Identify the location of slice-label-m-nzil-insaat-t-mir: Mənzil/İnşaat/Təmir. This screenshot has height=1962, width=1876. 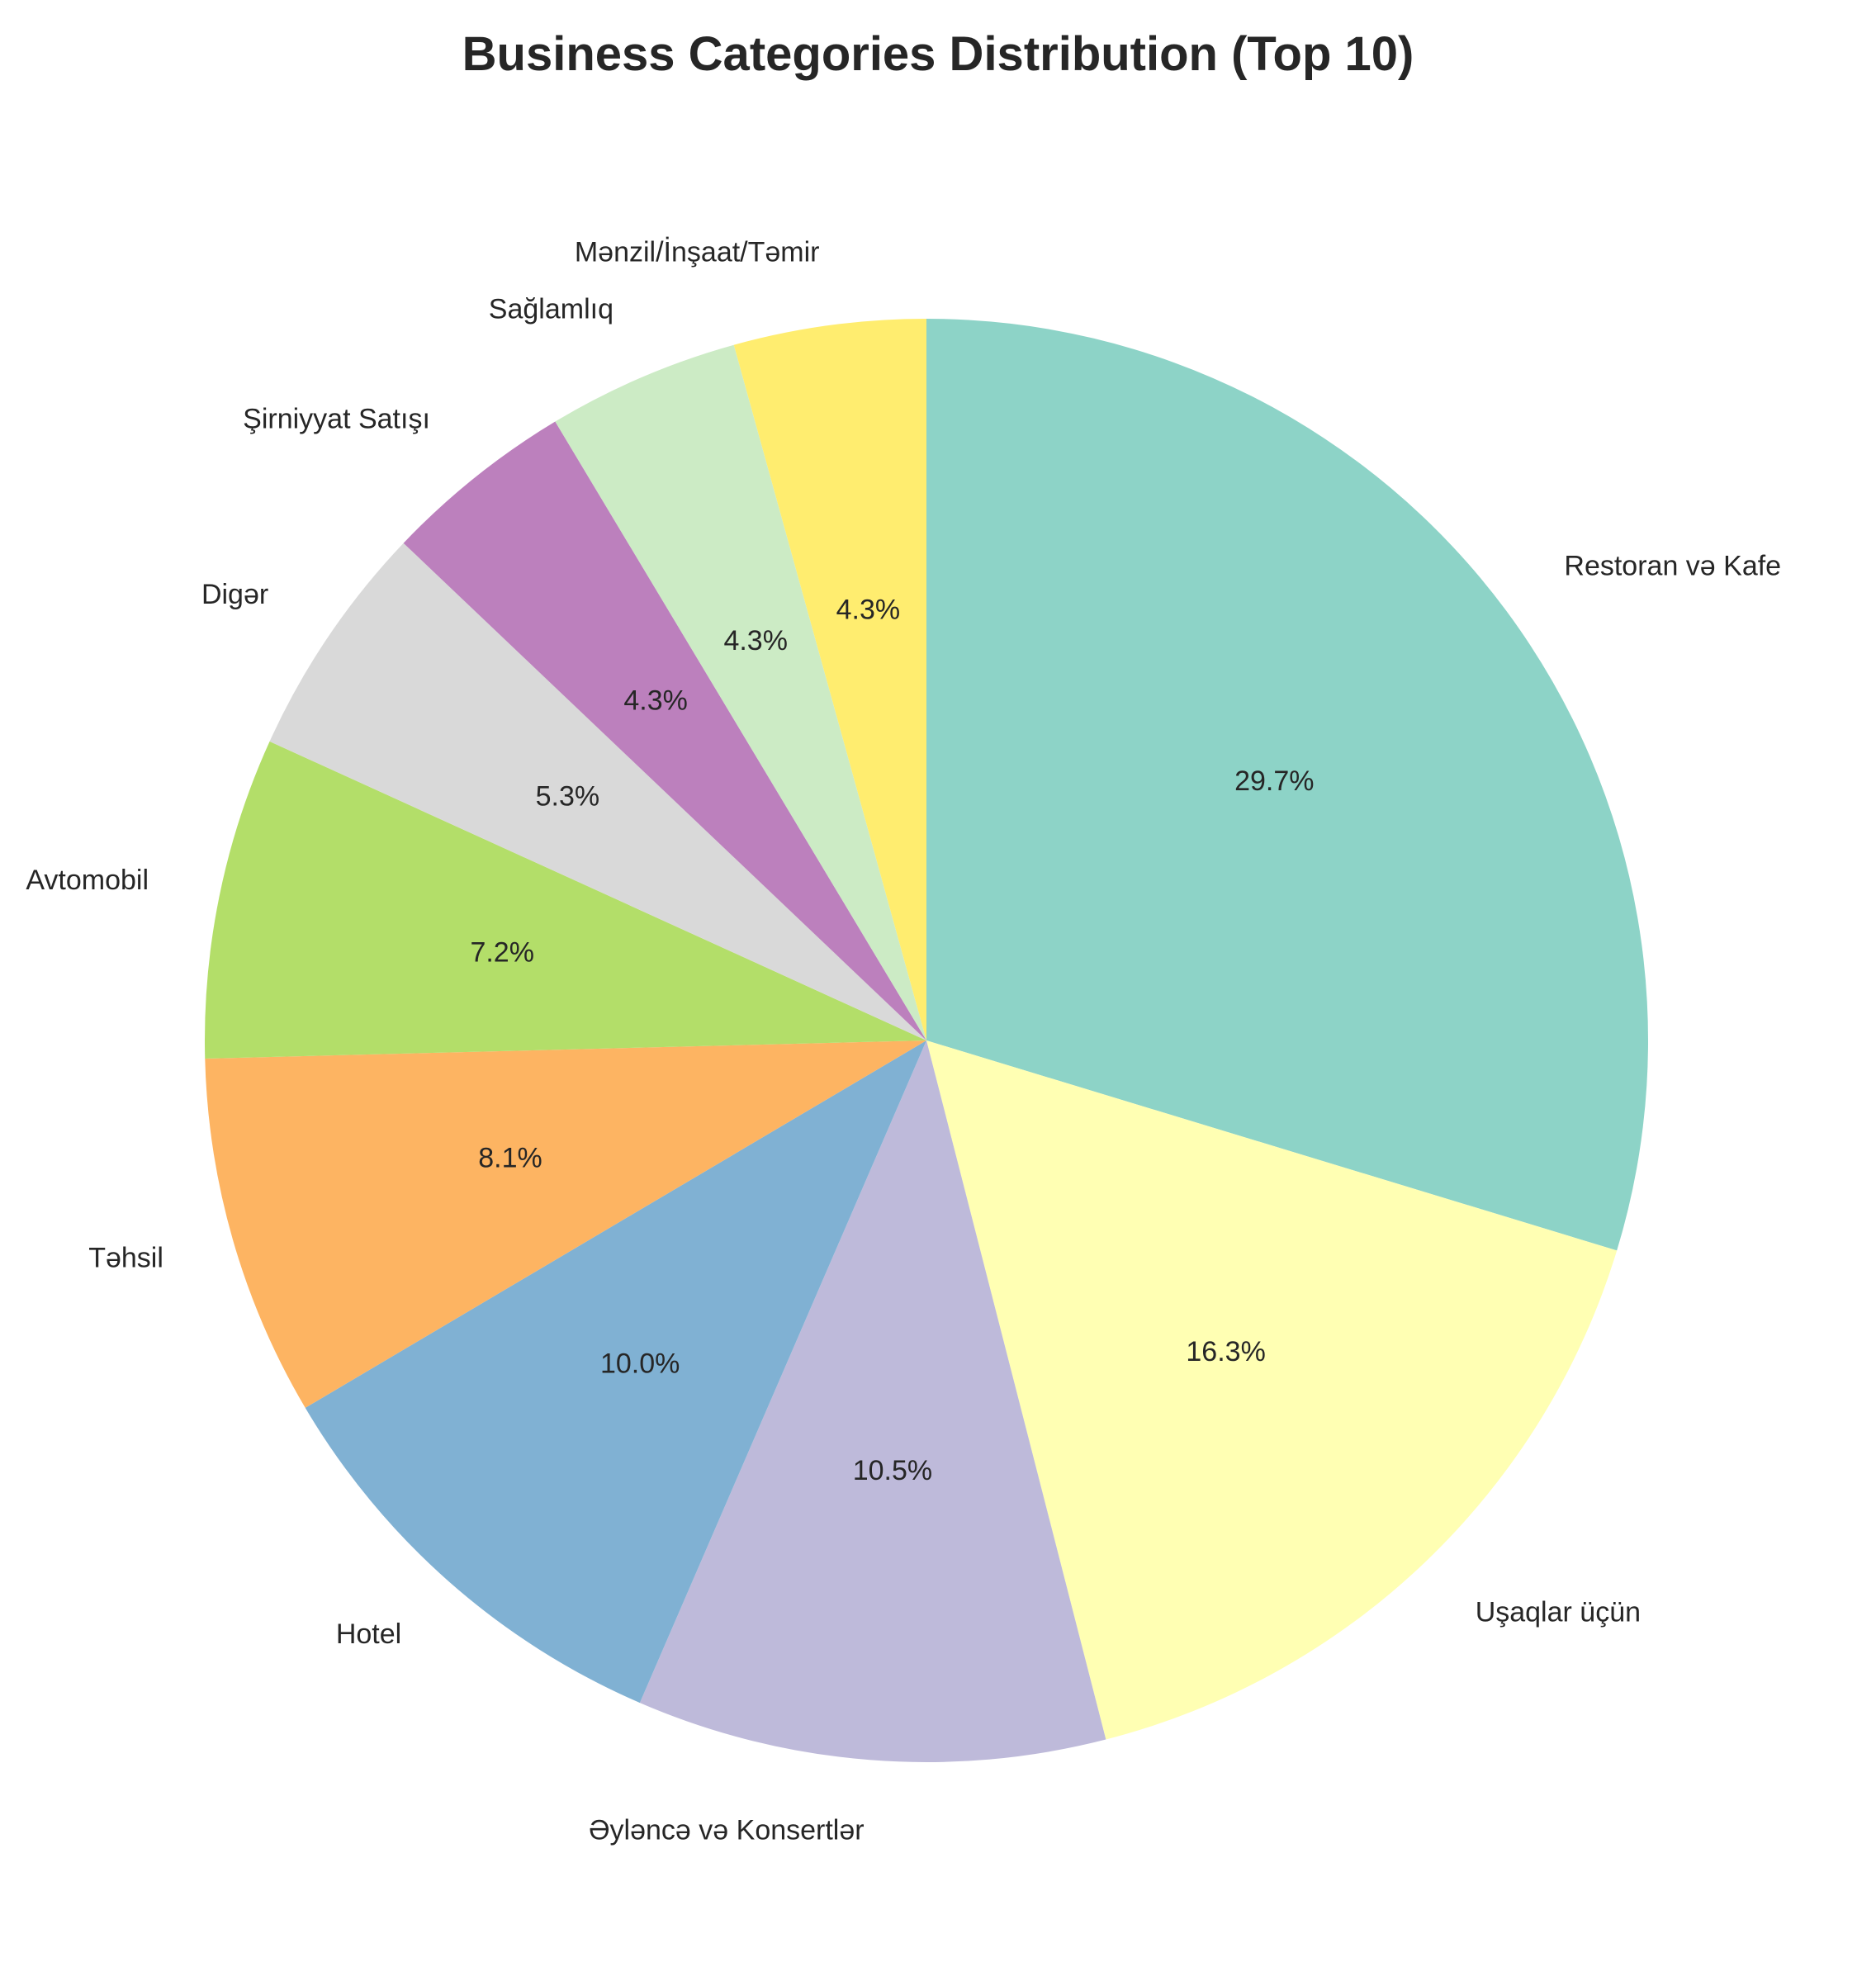
(697, 252).